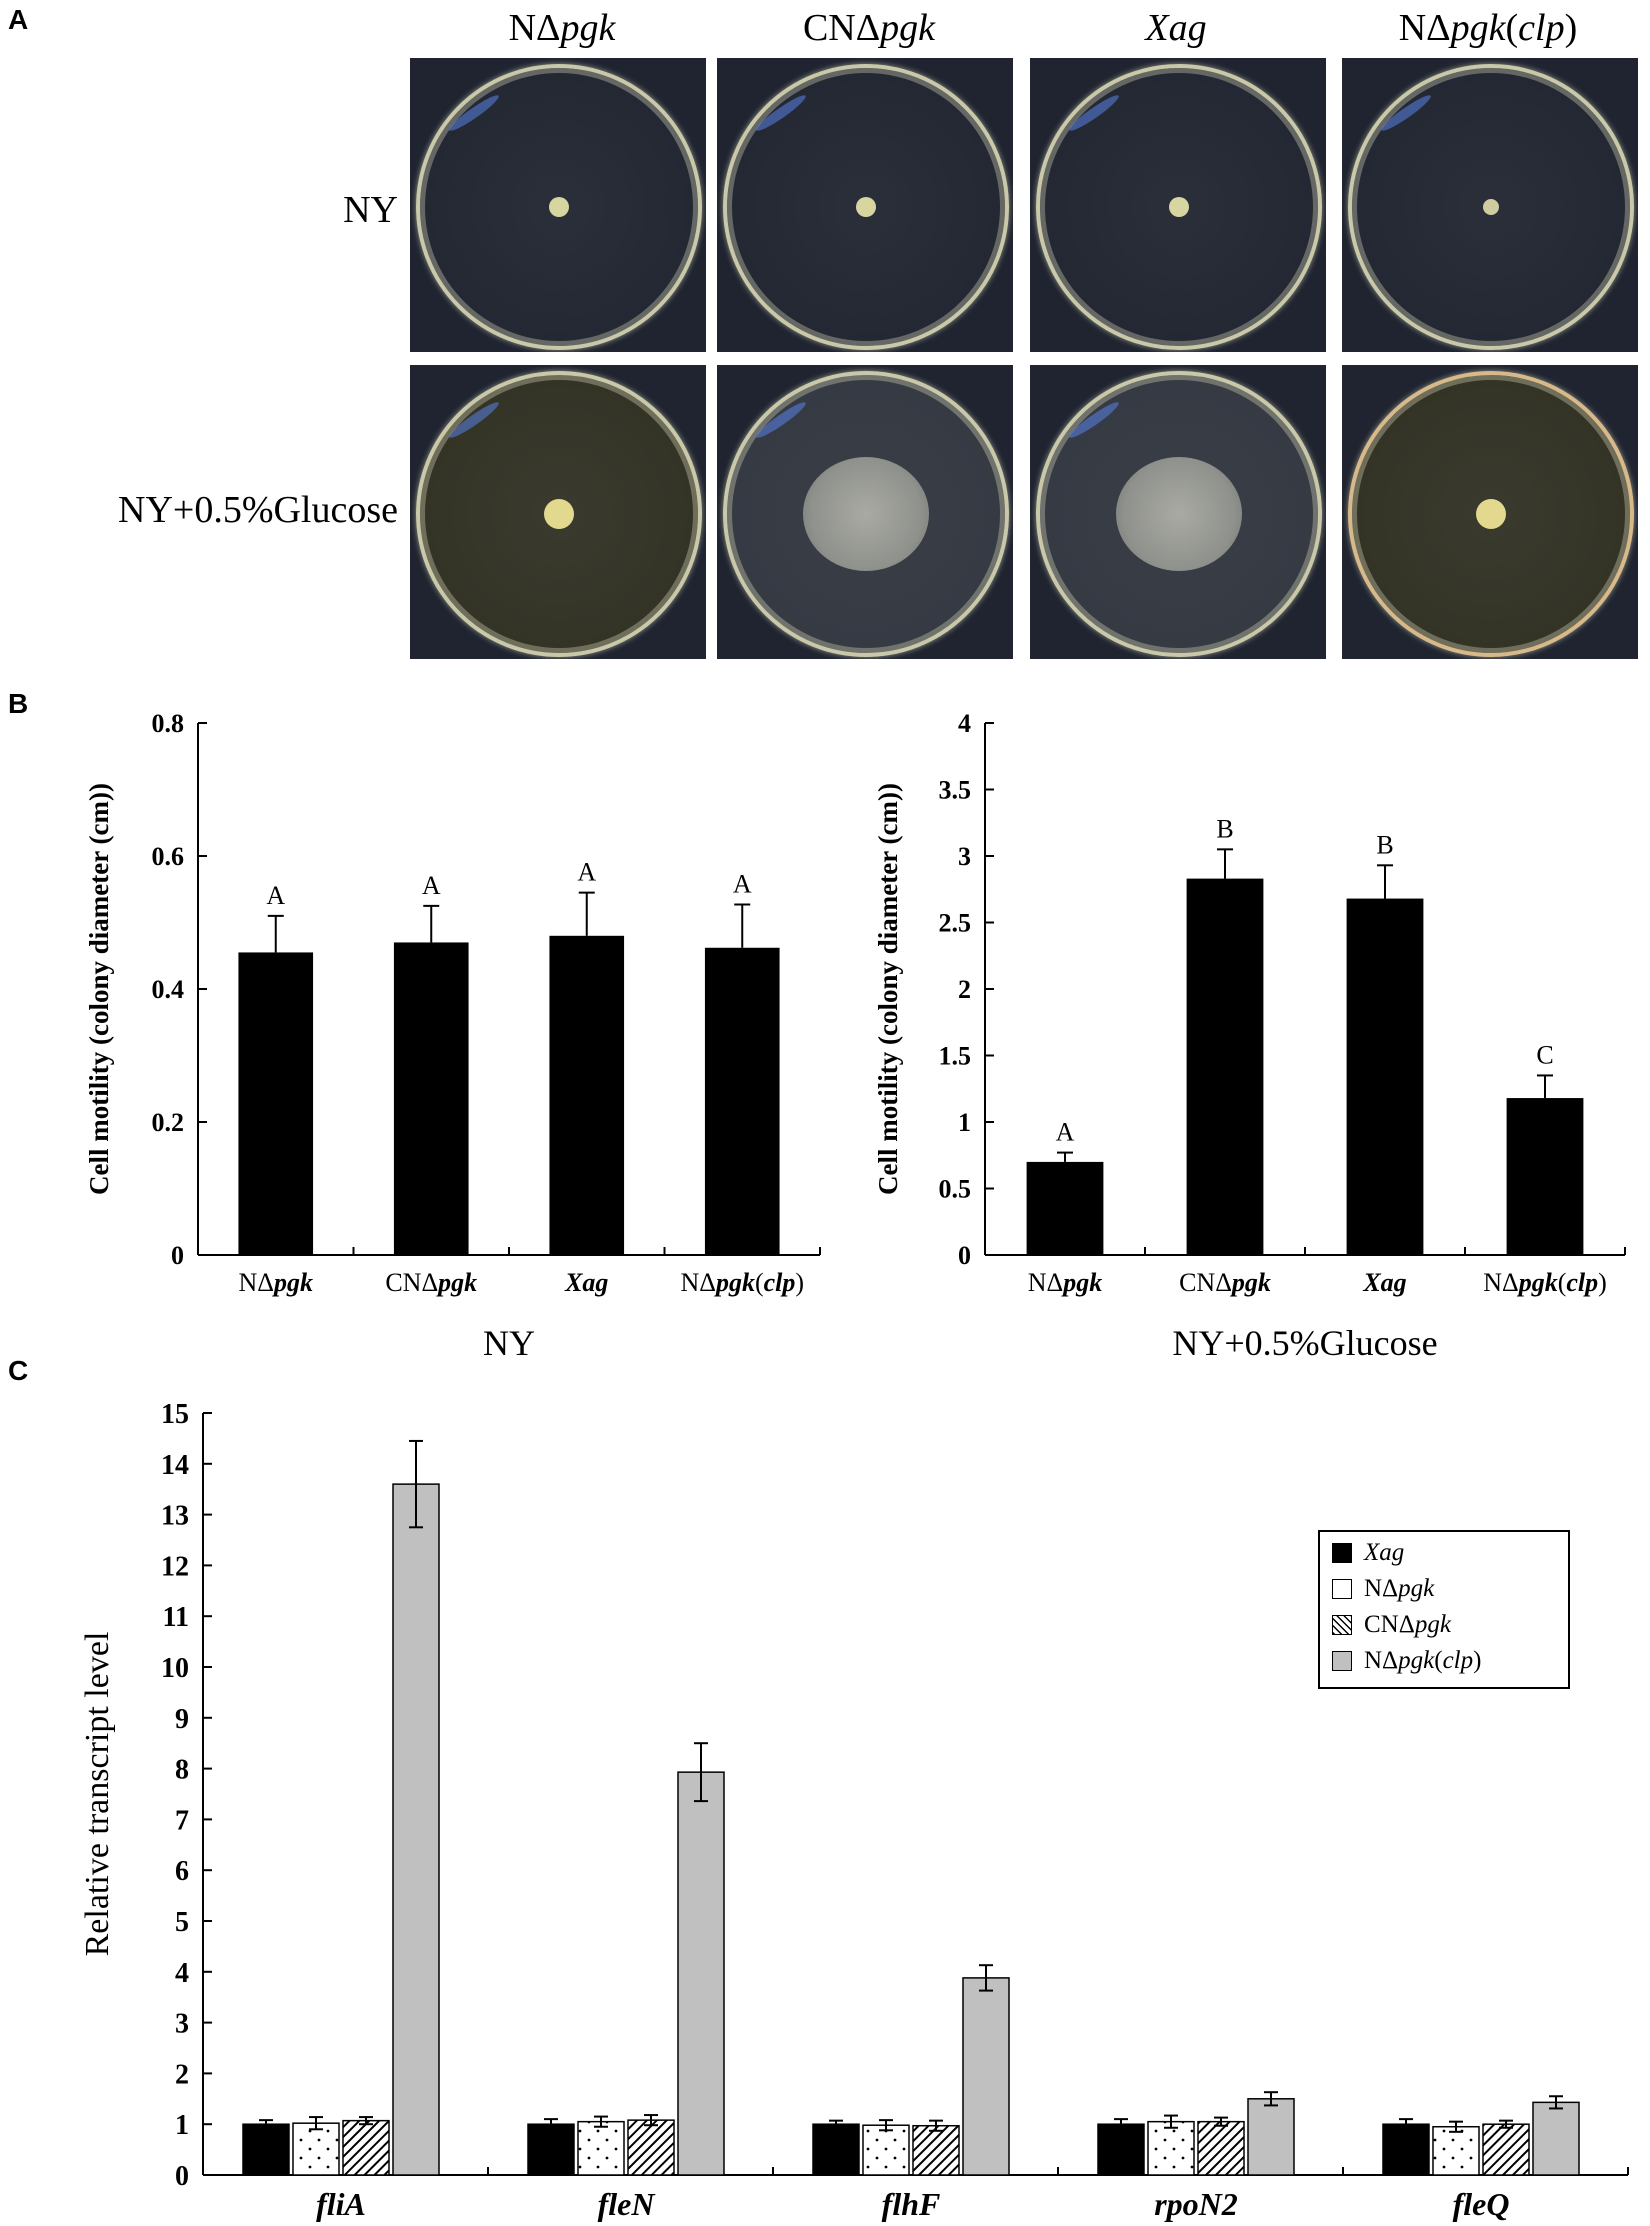 The width and height of the screenshot is (1650, 2226). I want to click on y-tick-label: 0.8, so click(168, 723).